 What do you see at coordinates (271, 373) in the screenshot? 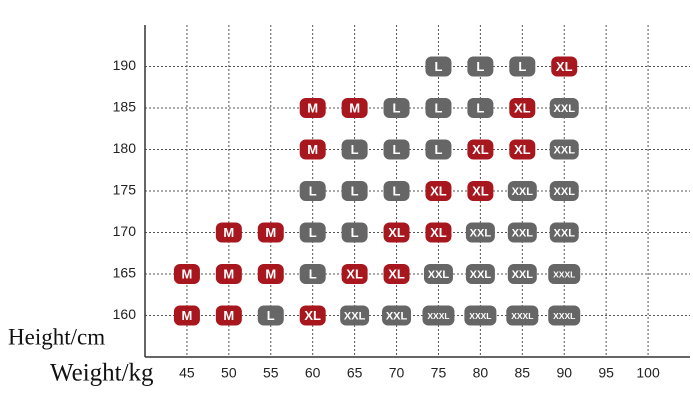
I see `x-tick-label: 55` at bounding box center [271, 373].